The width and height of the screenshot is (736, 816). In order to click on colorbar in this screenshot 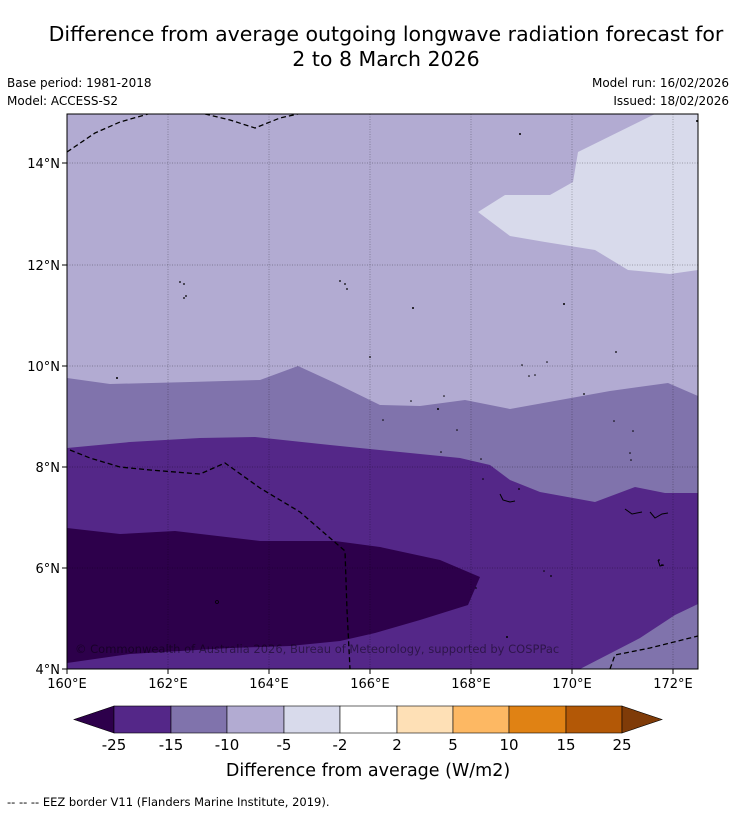, I will do `click(368, 719)`.